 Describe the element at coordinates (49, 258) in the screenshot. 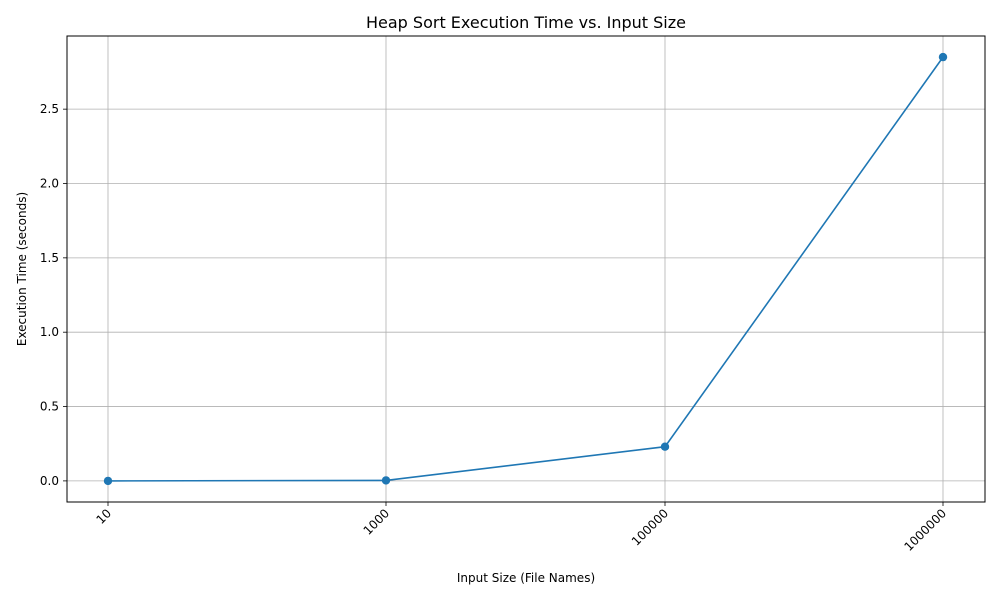

I see `y-tick-label: 1.5` at that location.